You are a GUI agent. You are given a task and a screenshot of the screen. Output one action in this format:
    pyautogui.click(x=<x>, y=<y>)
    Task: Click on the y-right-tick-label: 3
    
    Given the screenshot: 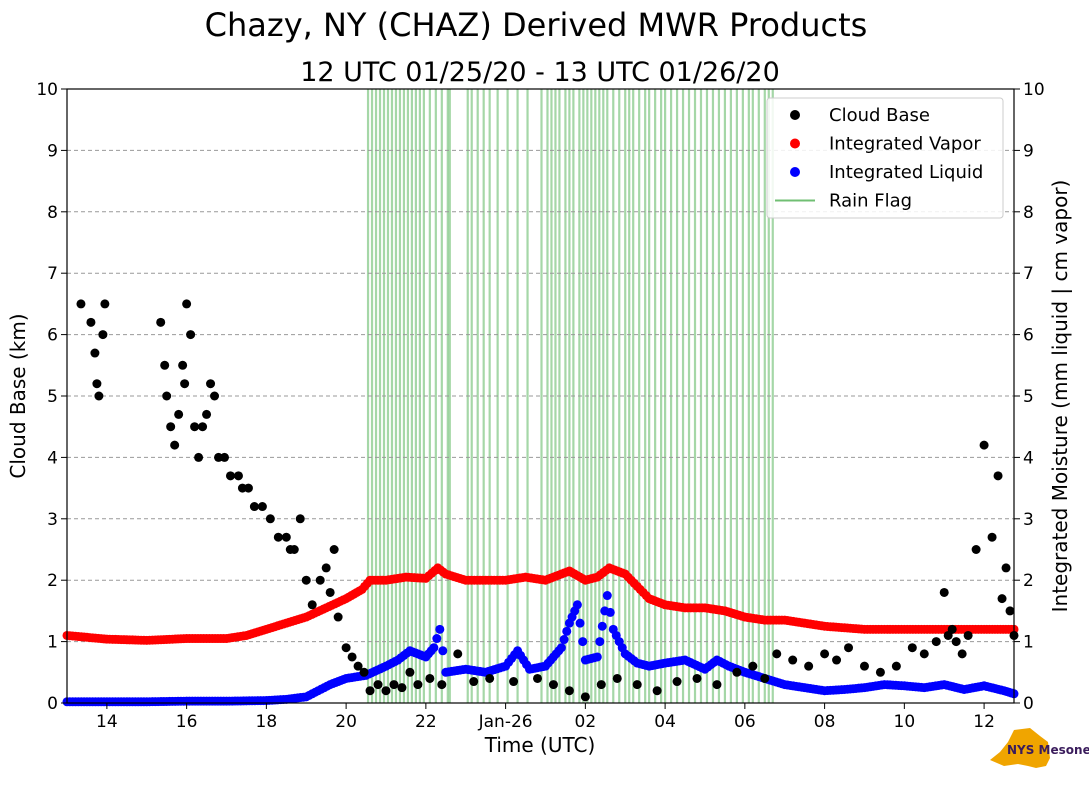 What is the action you would take?
    pyautogui.click(x=1028, y=520)
    